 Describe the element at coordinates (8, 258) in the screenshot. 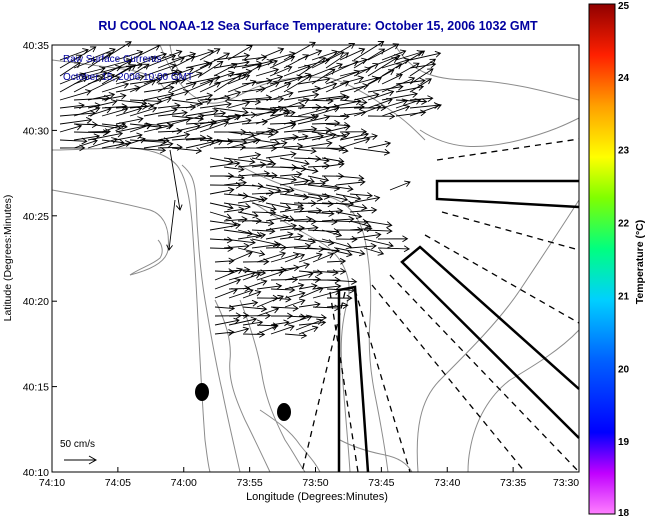

I see `y-axis-label: Latitude (Degrees:Minutes)` at that location.